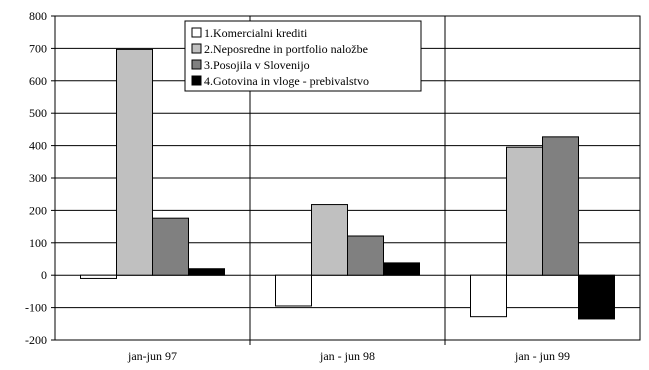 The image size is (649, 370). I want to click on y-tick-label: 800, so click(38, 16).